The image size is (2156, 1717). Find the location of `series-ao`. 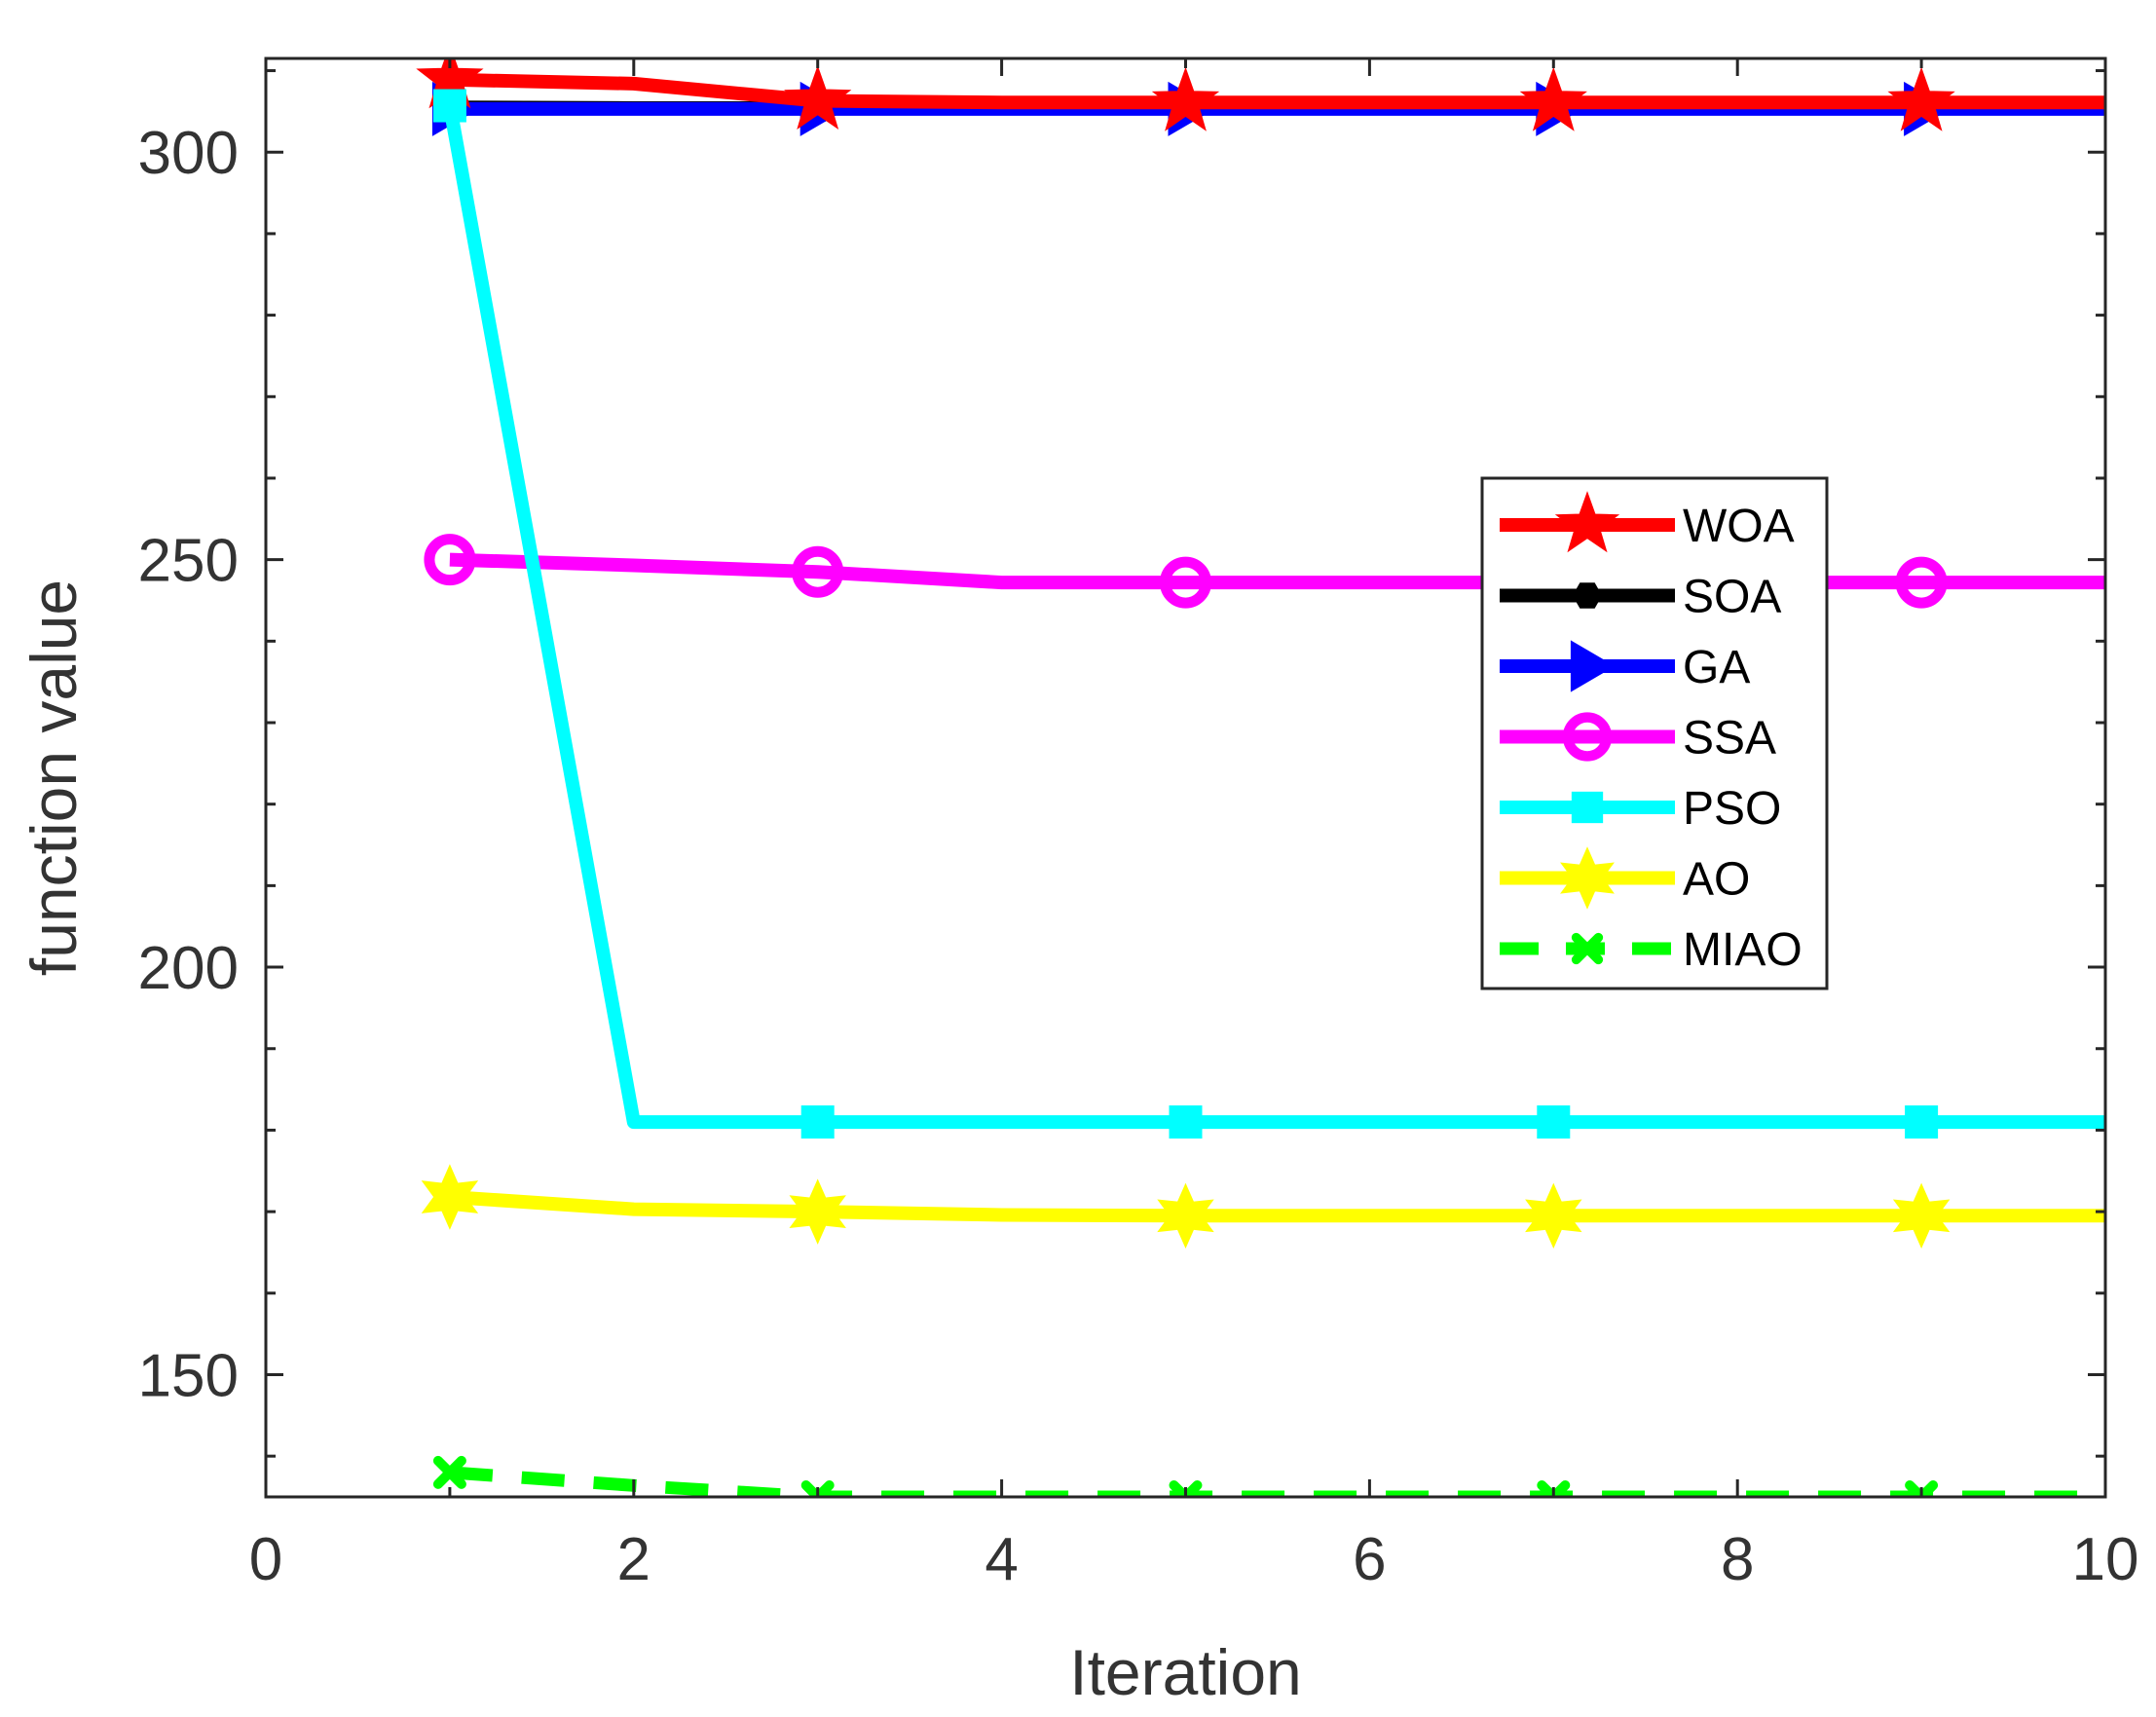

series-ao is located at coordinates (1263, 1207).